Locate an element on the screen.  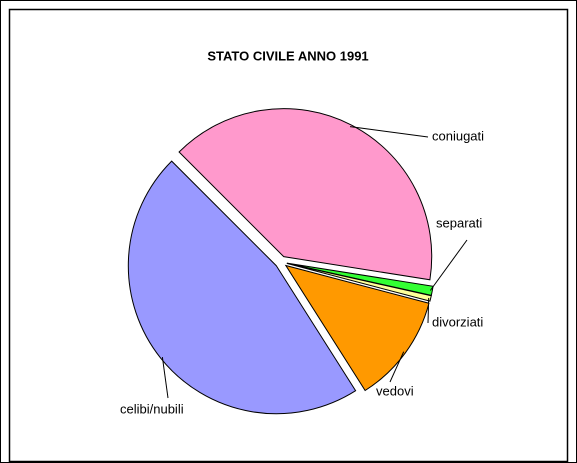
slice-label: separati is located at coordinates (459, 222).